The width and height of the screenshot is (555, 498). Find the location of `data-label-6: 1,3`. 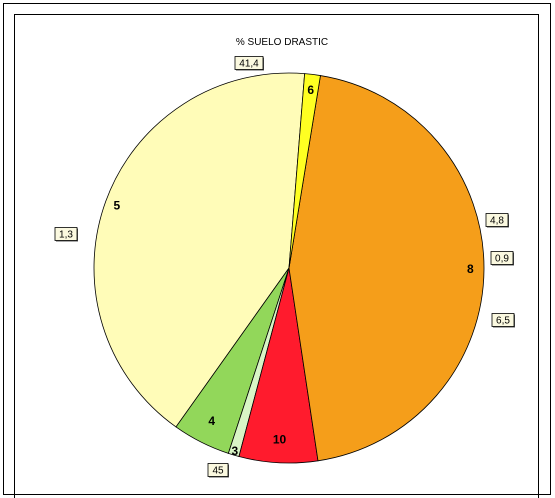

data-label-6: 1,3 is located at coordinates (66, 234).